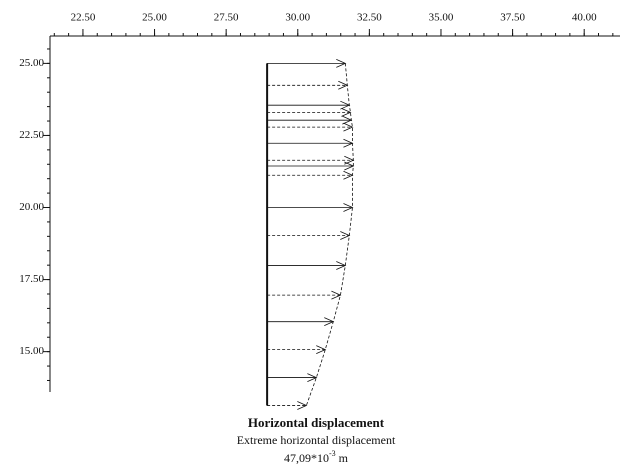 The image size is (623, 473). Describe the element at coordinates (31, 135) in the screenshot. I see `y-tick-label: 22.50` at that location.